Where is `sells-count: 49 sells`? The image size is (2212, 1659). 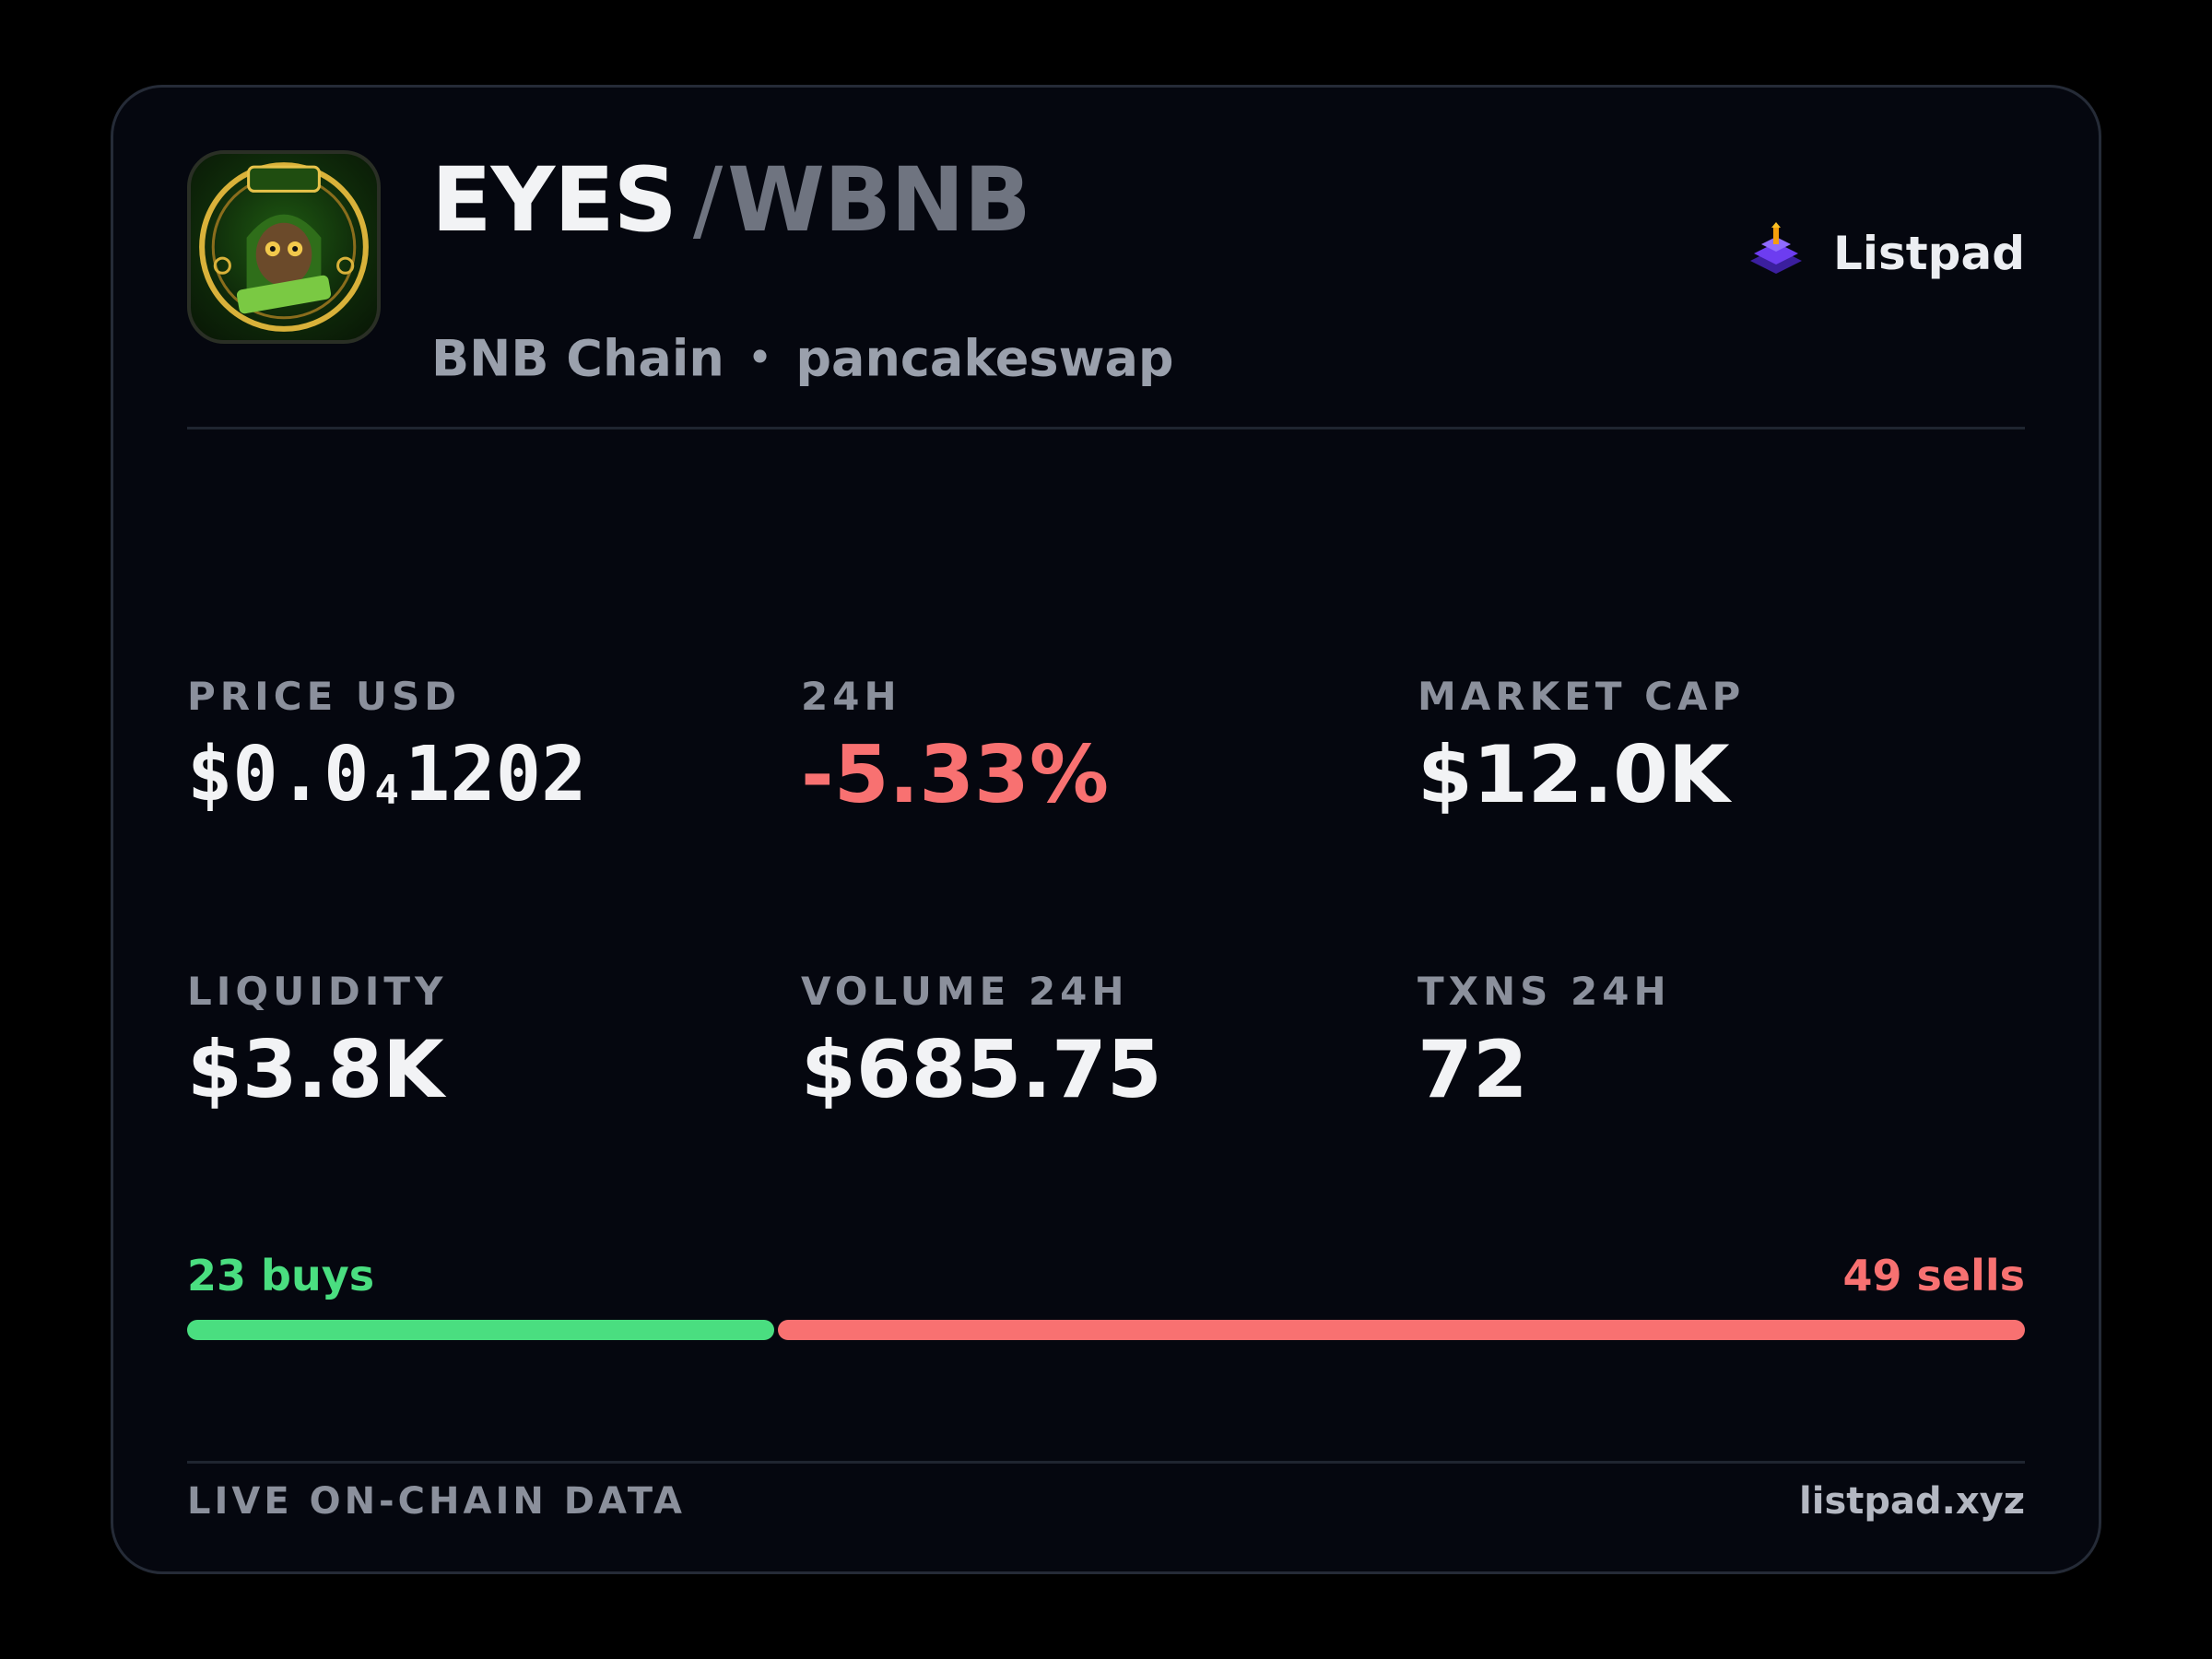
sells-count: 49 sells is located at coordinates (1933, 1275).